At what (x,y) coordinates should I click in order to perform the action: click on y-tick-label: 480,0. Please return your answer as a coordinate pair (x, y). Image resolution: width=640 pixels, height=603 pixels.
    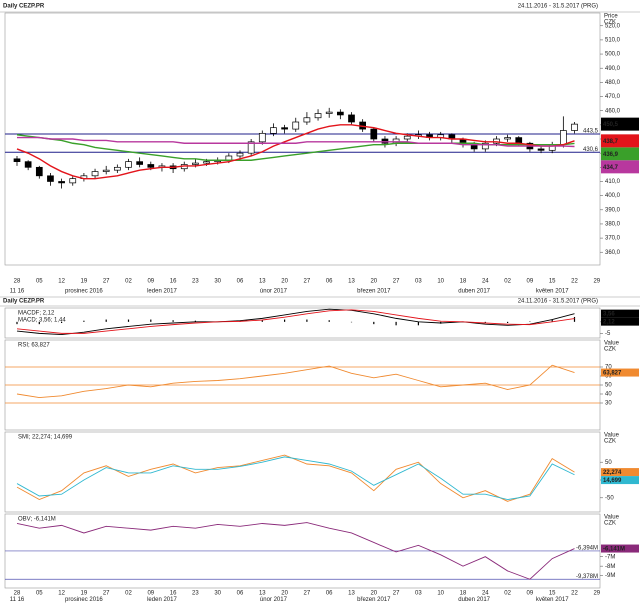
    Looking at the image, I should click on (613, 83).